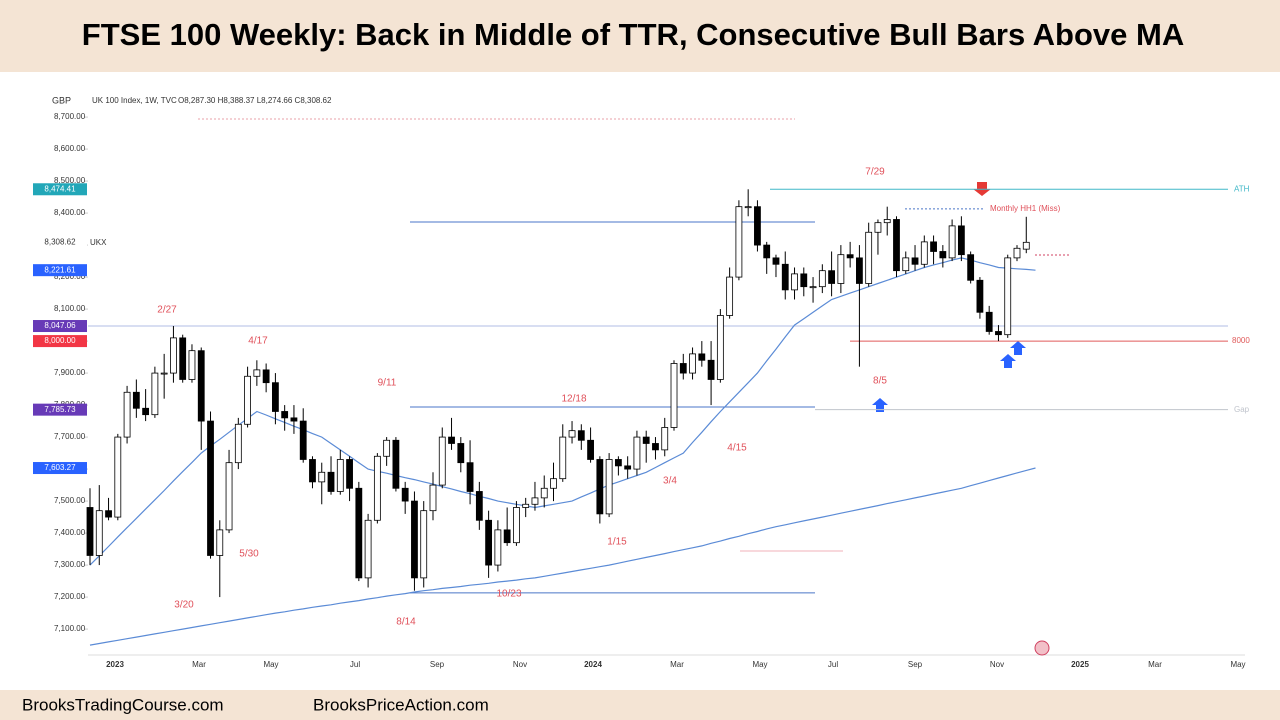 The image size is (1280, 720). Describe the element at coordinates (60, 241) in the screenshot. I see `price-marker-label: 8,308.62` at that location.